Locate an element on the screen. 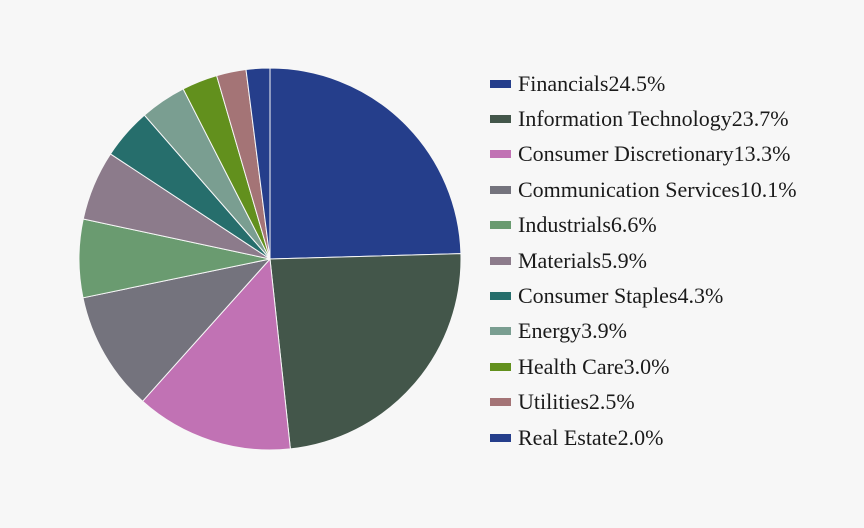 This screenshot has width=864, height=528. legend-item-health-care: Health Care 3.0% is located at coordinates (643, 366).